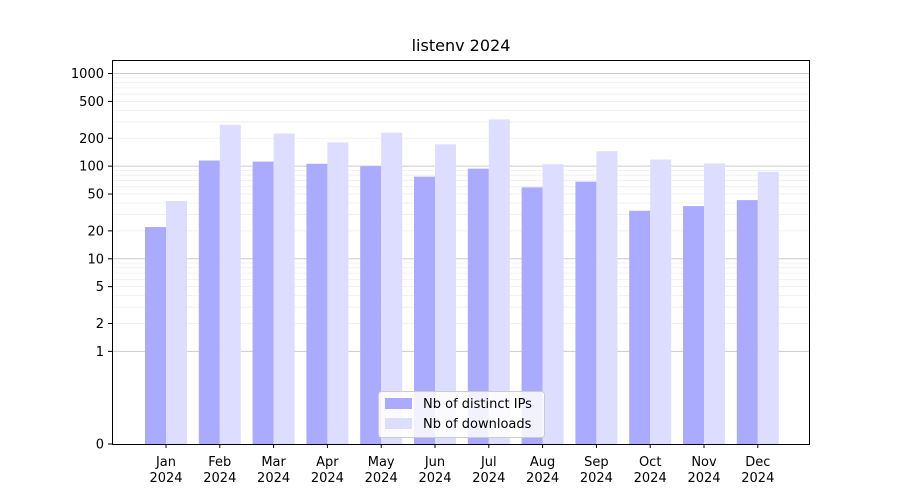 The width and height of the screenshot is (900, 500). What do you see at coordinates (100, 352) in the screenshot?
I see `y-tick-label: 1` at bounding box center [100, 352].